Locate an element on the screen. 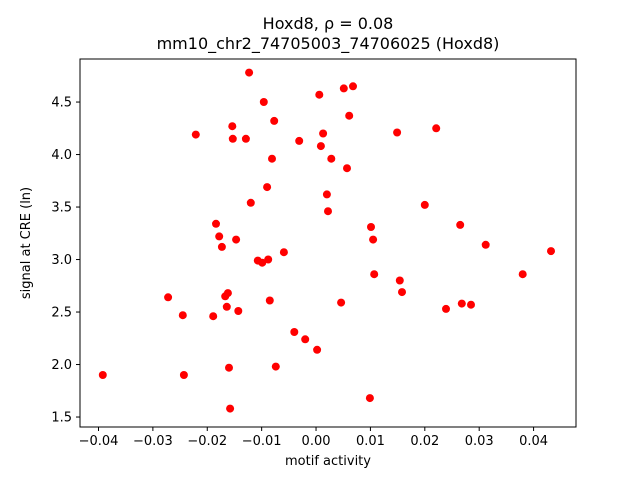 This screenshot has height=480, width=640. plot-title-line2: mm10_chr2_74705003_74706025 (Hoxd8) is located at coordinates (328, 44).